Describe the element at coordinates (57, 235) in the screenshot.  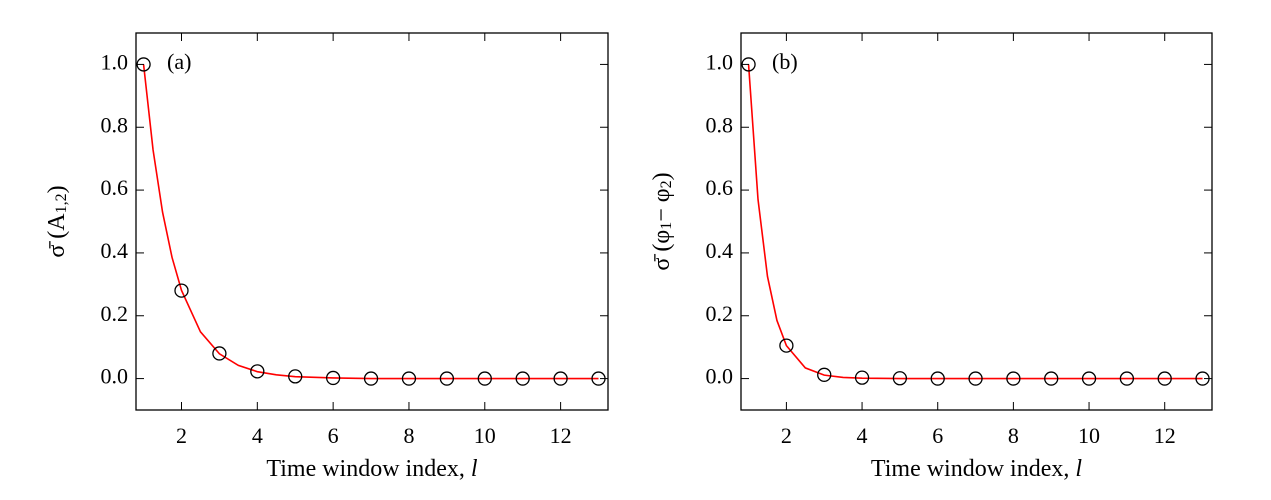
I see `y-label-part: σ̄ (A` at that location.